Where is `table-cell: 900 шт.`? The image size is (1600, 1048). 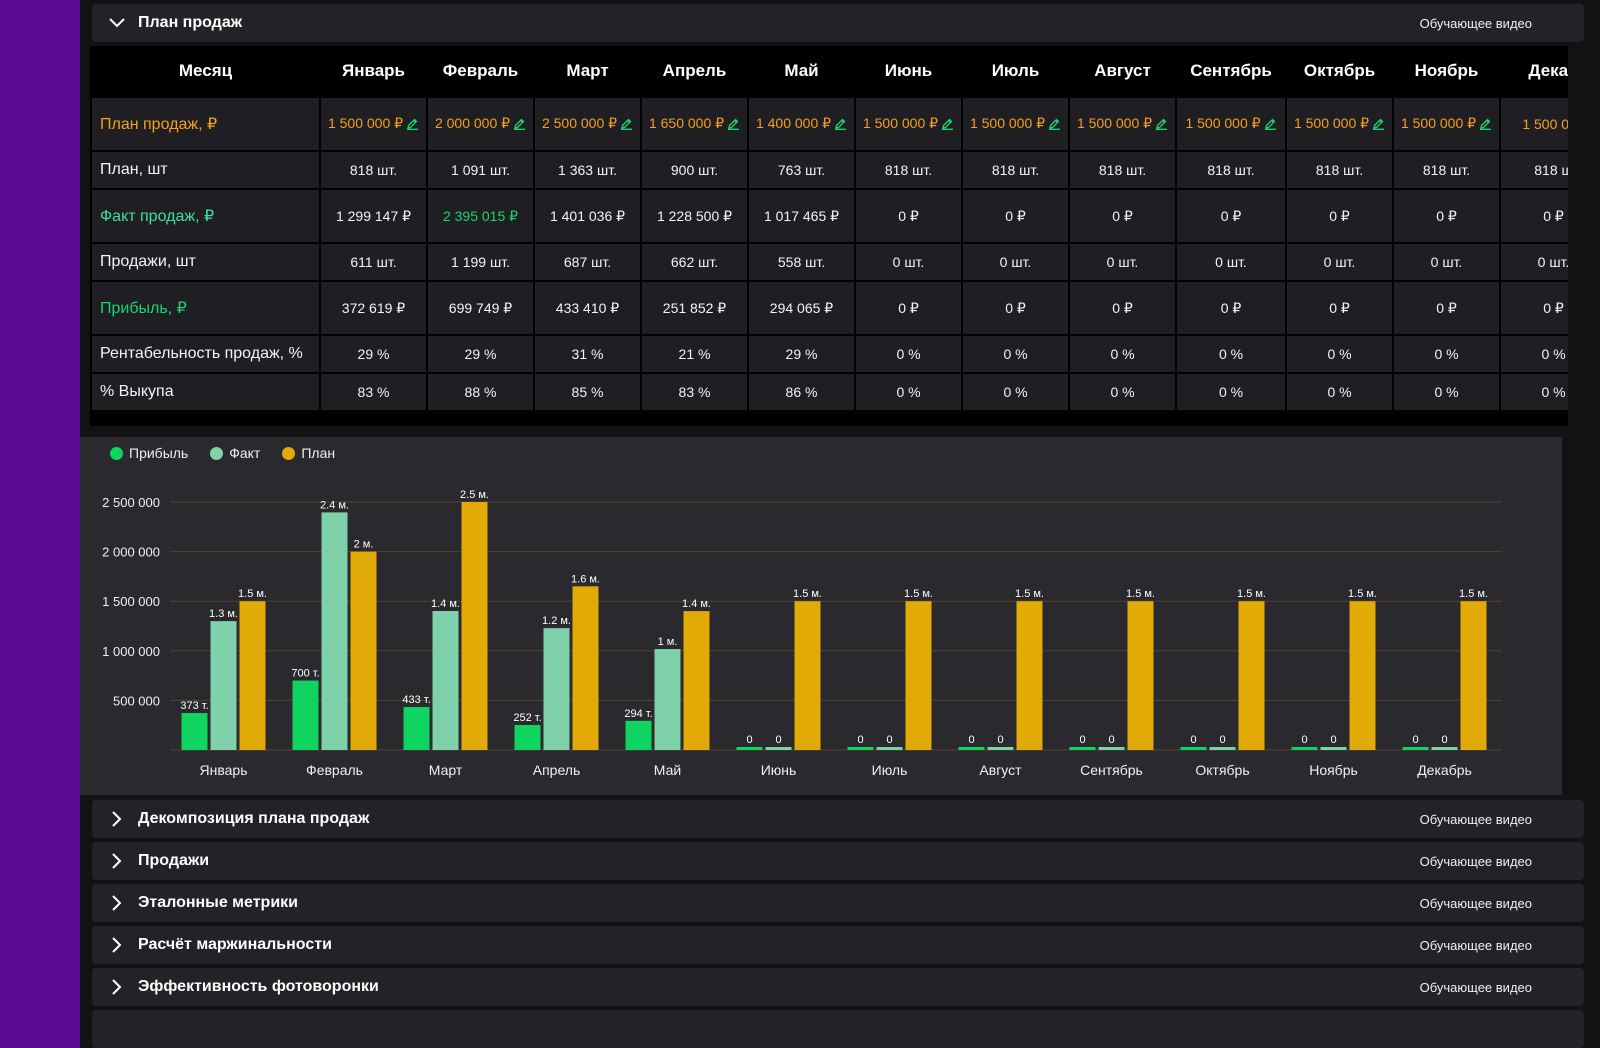
table-cell: 900 шт. is located at coordinates (694, 170).